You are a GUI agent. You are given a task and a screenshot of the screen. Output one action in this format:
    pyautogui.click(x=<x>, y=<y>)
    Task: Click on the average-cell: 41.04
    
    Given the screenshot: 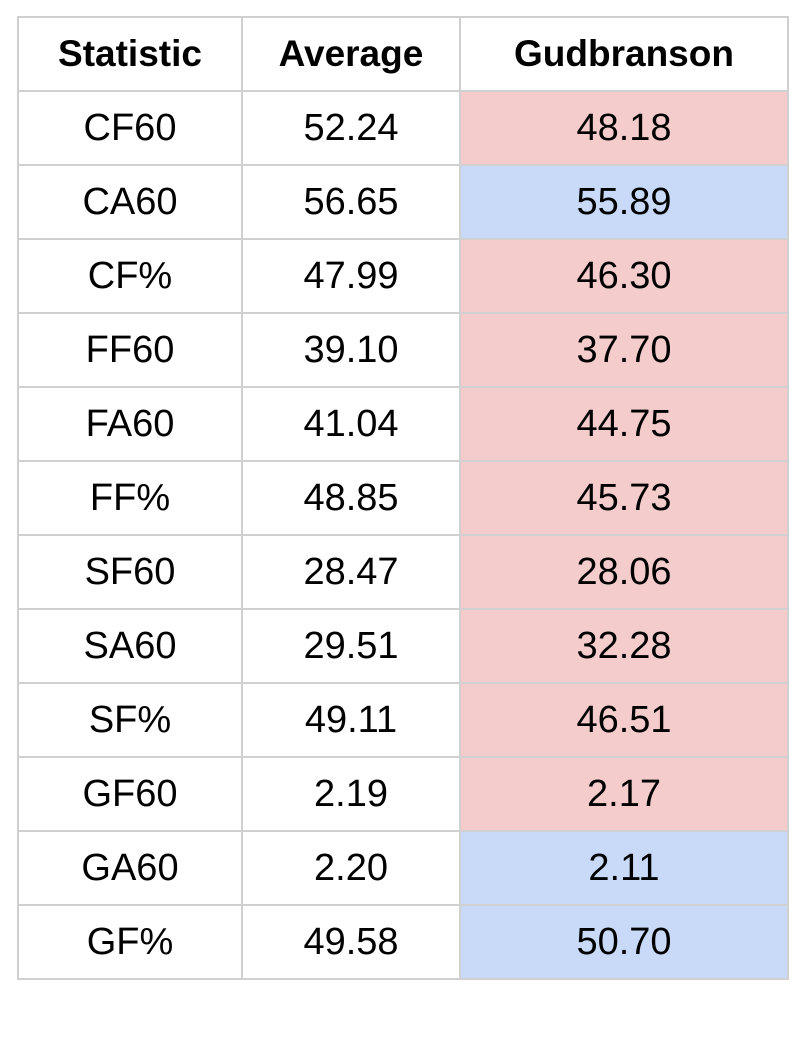 What is the action you would take?
    pyautogui.click(x=351, y=424)
    